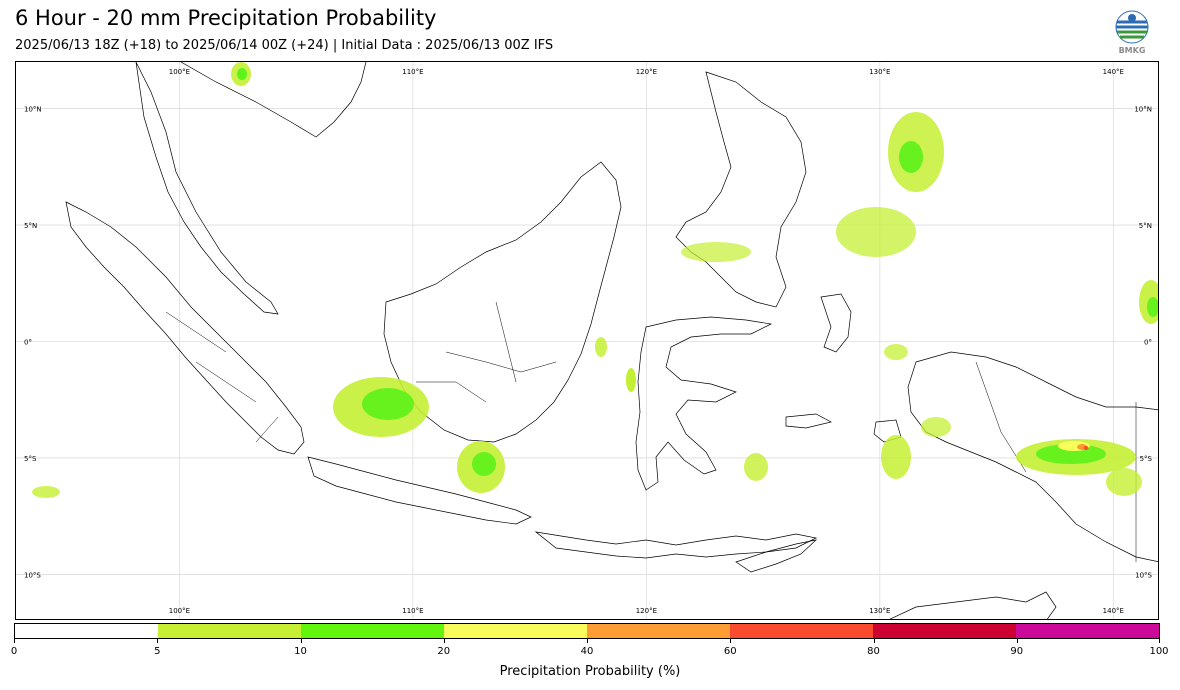 This screenshot has height=690, width=1180. I want to click on lon-label-top: 140°E, so click(1113, 72).